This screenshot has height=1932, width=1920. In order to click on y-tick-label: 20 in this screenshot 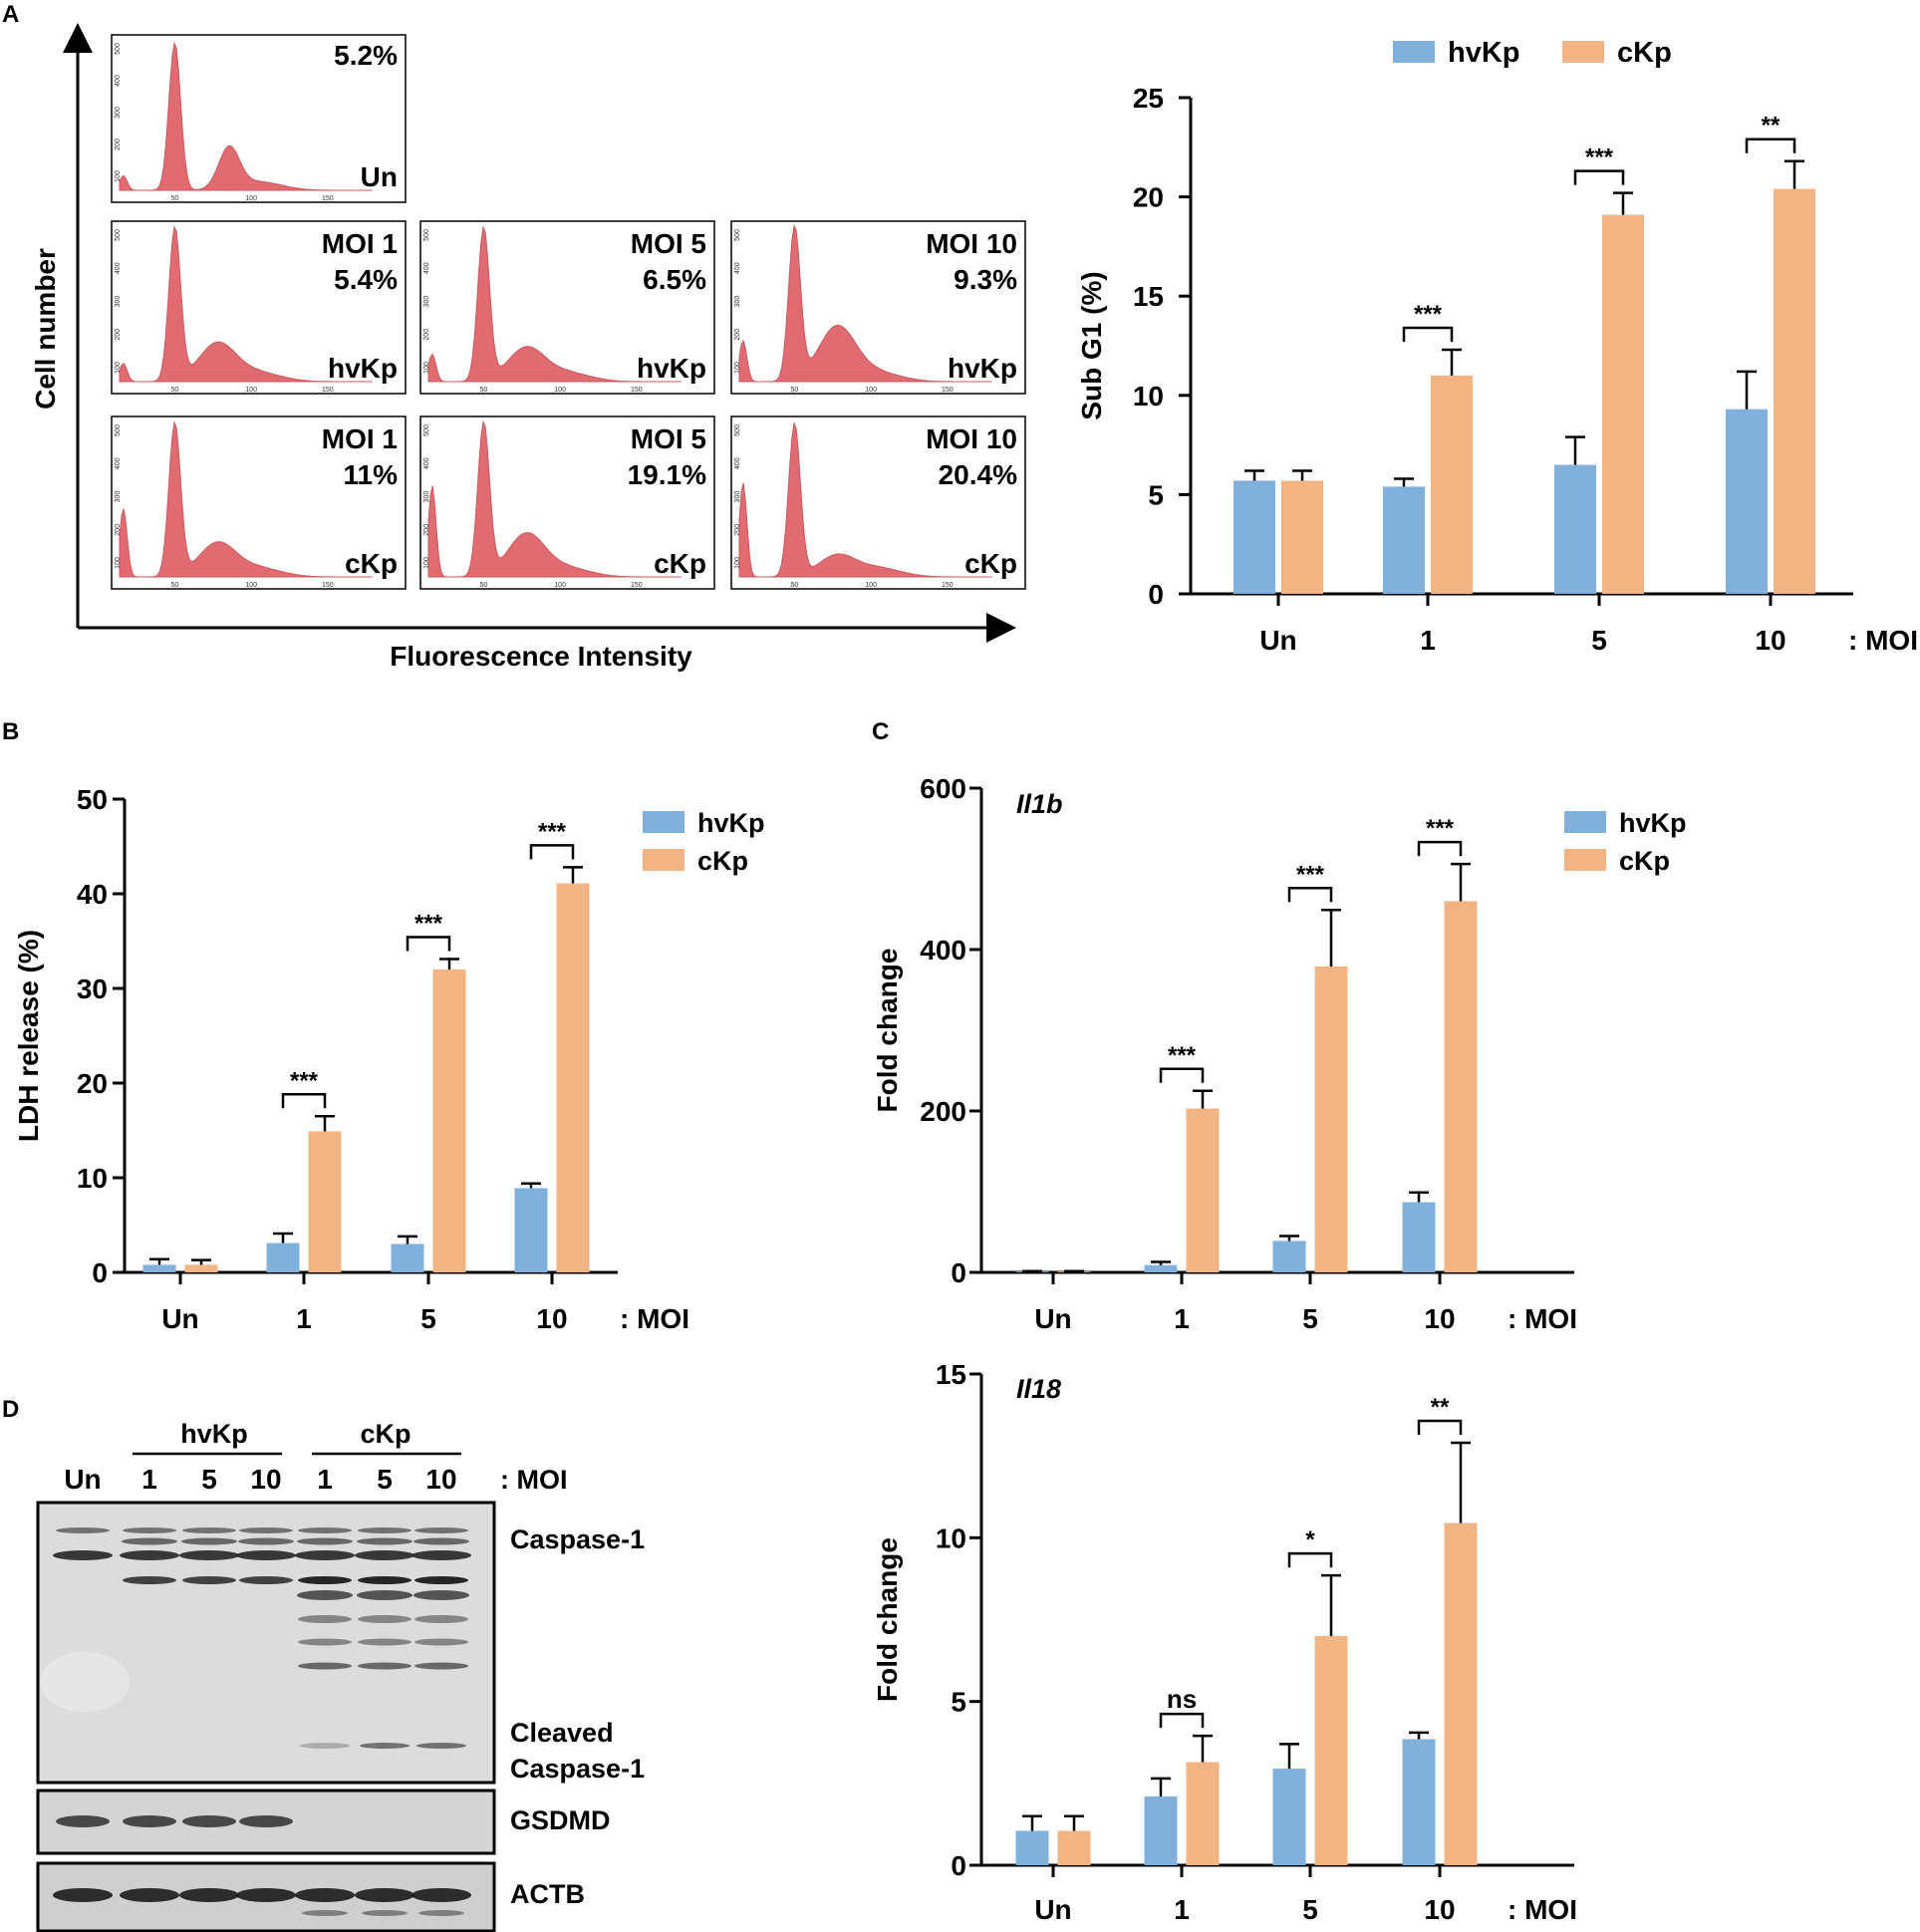, I will do `click(92, 1083)`.